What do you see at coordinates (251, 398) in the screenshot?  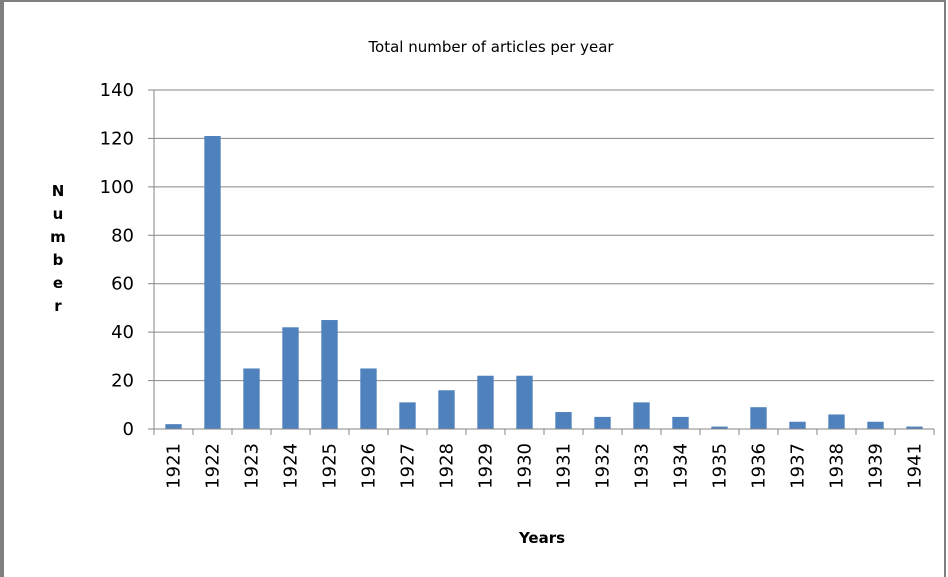 I see `bar-1923` at bounding box center [251, 398].